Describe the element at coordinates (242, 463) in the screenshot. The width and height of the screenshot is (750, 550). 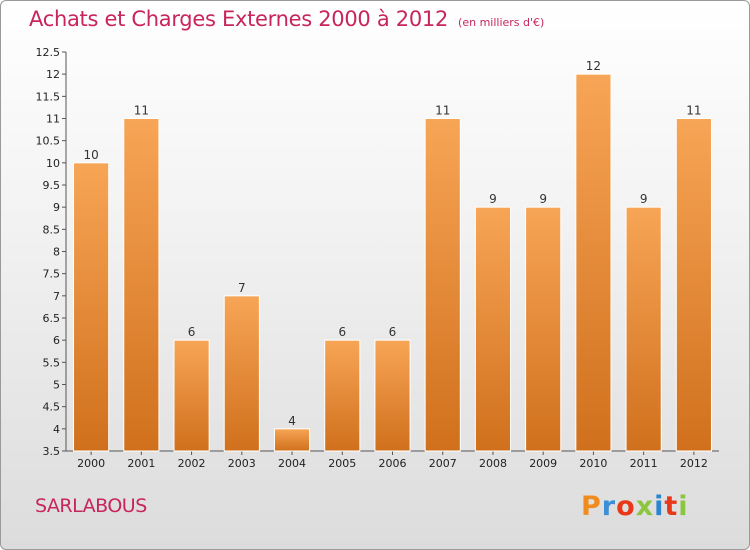
I see `x-tick-label: 2003` at that location.